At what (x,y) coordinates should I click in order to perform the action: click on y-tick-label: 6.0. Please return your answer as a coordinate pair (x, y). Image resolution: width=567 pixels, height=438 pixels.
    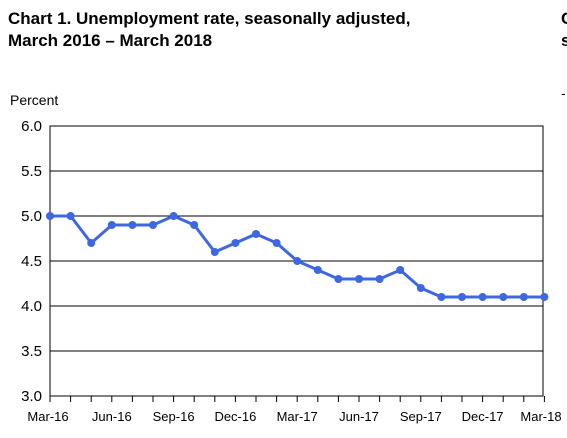
    Looking at the image, I should click on (31, 126).